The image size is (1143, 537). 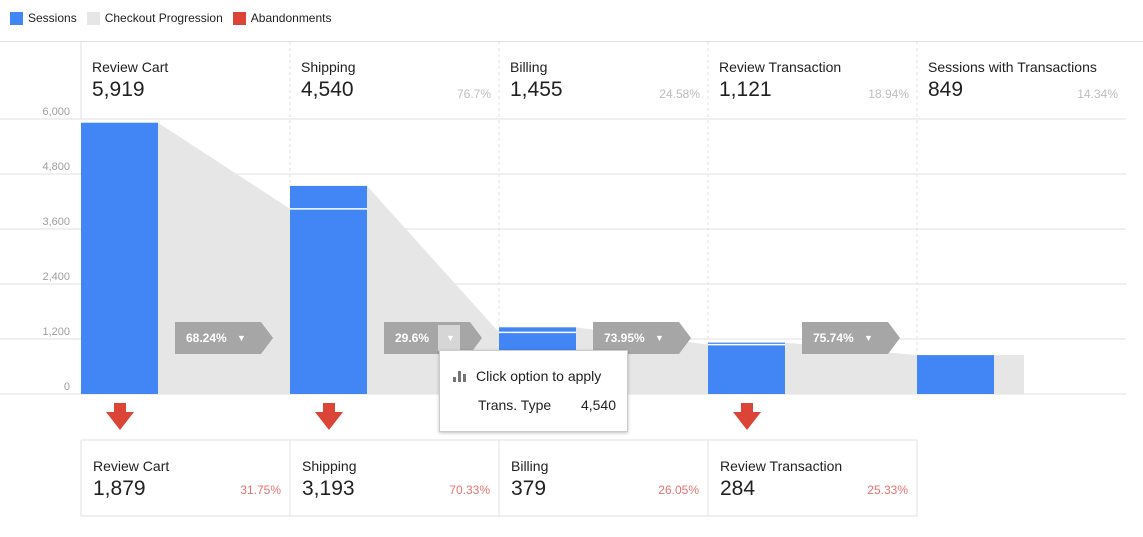 I want to click on progression-rate: 29.6%, so click(x=412, y=338).